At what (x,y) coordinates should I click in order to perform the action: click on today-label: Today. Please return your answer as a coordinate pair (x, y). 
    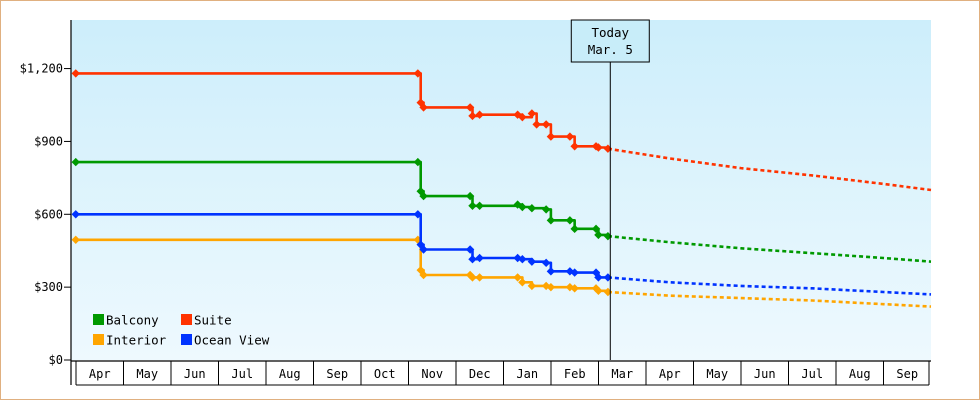
    Looking at the image, I should click on (610, 32).